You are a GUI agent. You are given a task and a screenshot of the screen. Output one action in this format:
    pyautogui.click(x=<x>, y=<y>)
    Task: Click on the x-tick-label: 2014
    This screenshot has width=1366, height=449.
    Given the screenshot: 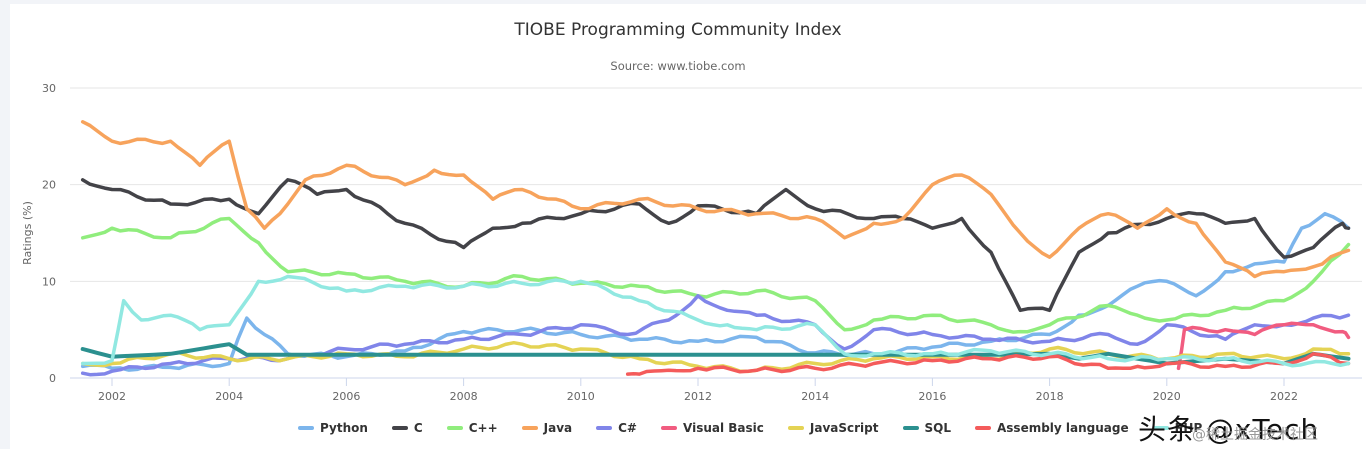 What is the action you would take?
    pyautogui.click(x=815, y=396)
    